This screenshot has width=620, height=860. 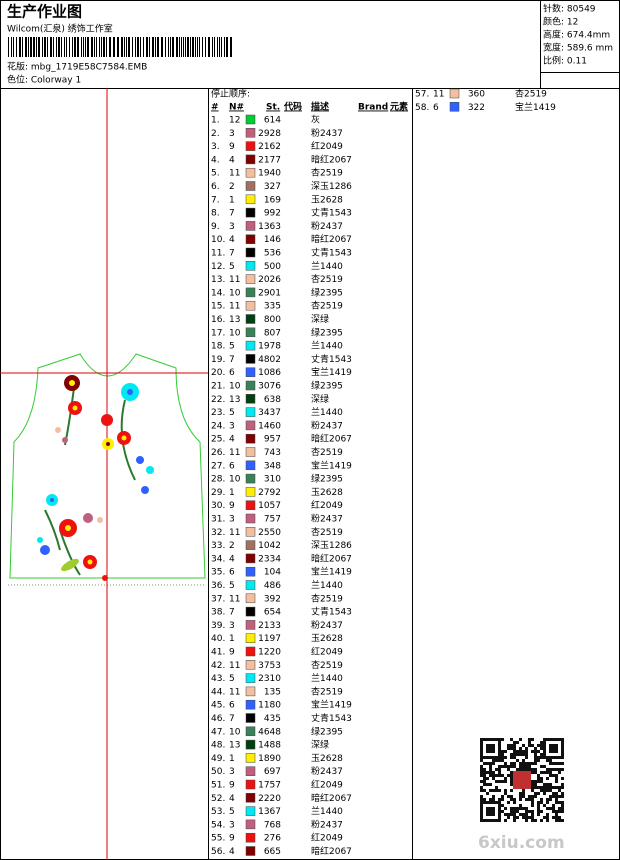 What do you see at coordinates (215, 160) in the screenshot?
I see `stop-index: 4.` at bounding box center [215, 160].